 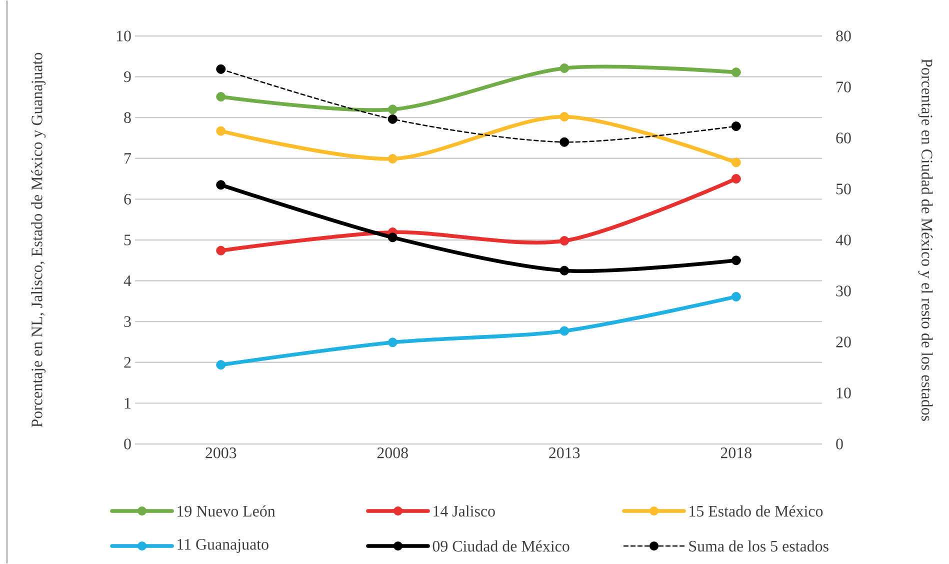 What do you see at coordinates (758, 546) in the screenshot?
I see `legend-label: Suma de los 5 estados` at bounding box center [758, 546].